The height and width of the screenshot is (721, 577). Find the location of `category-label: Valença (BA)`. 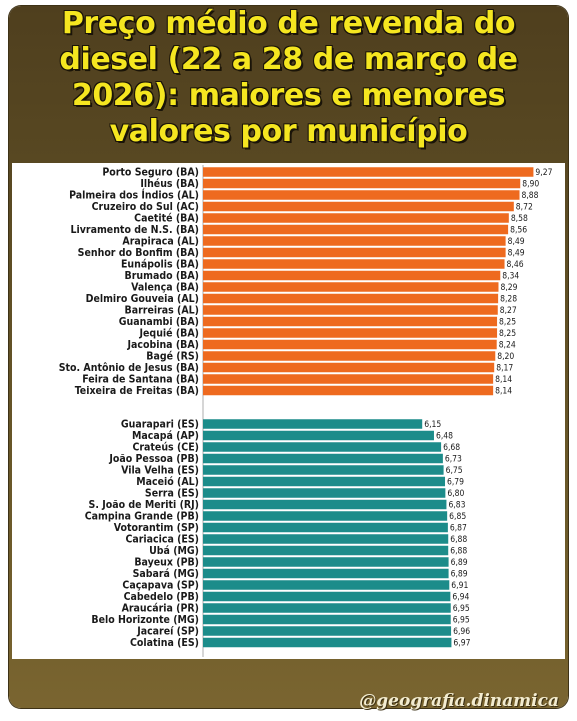

category-label: Valença (BA) is located at coordinates (165, 288).